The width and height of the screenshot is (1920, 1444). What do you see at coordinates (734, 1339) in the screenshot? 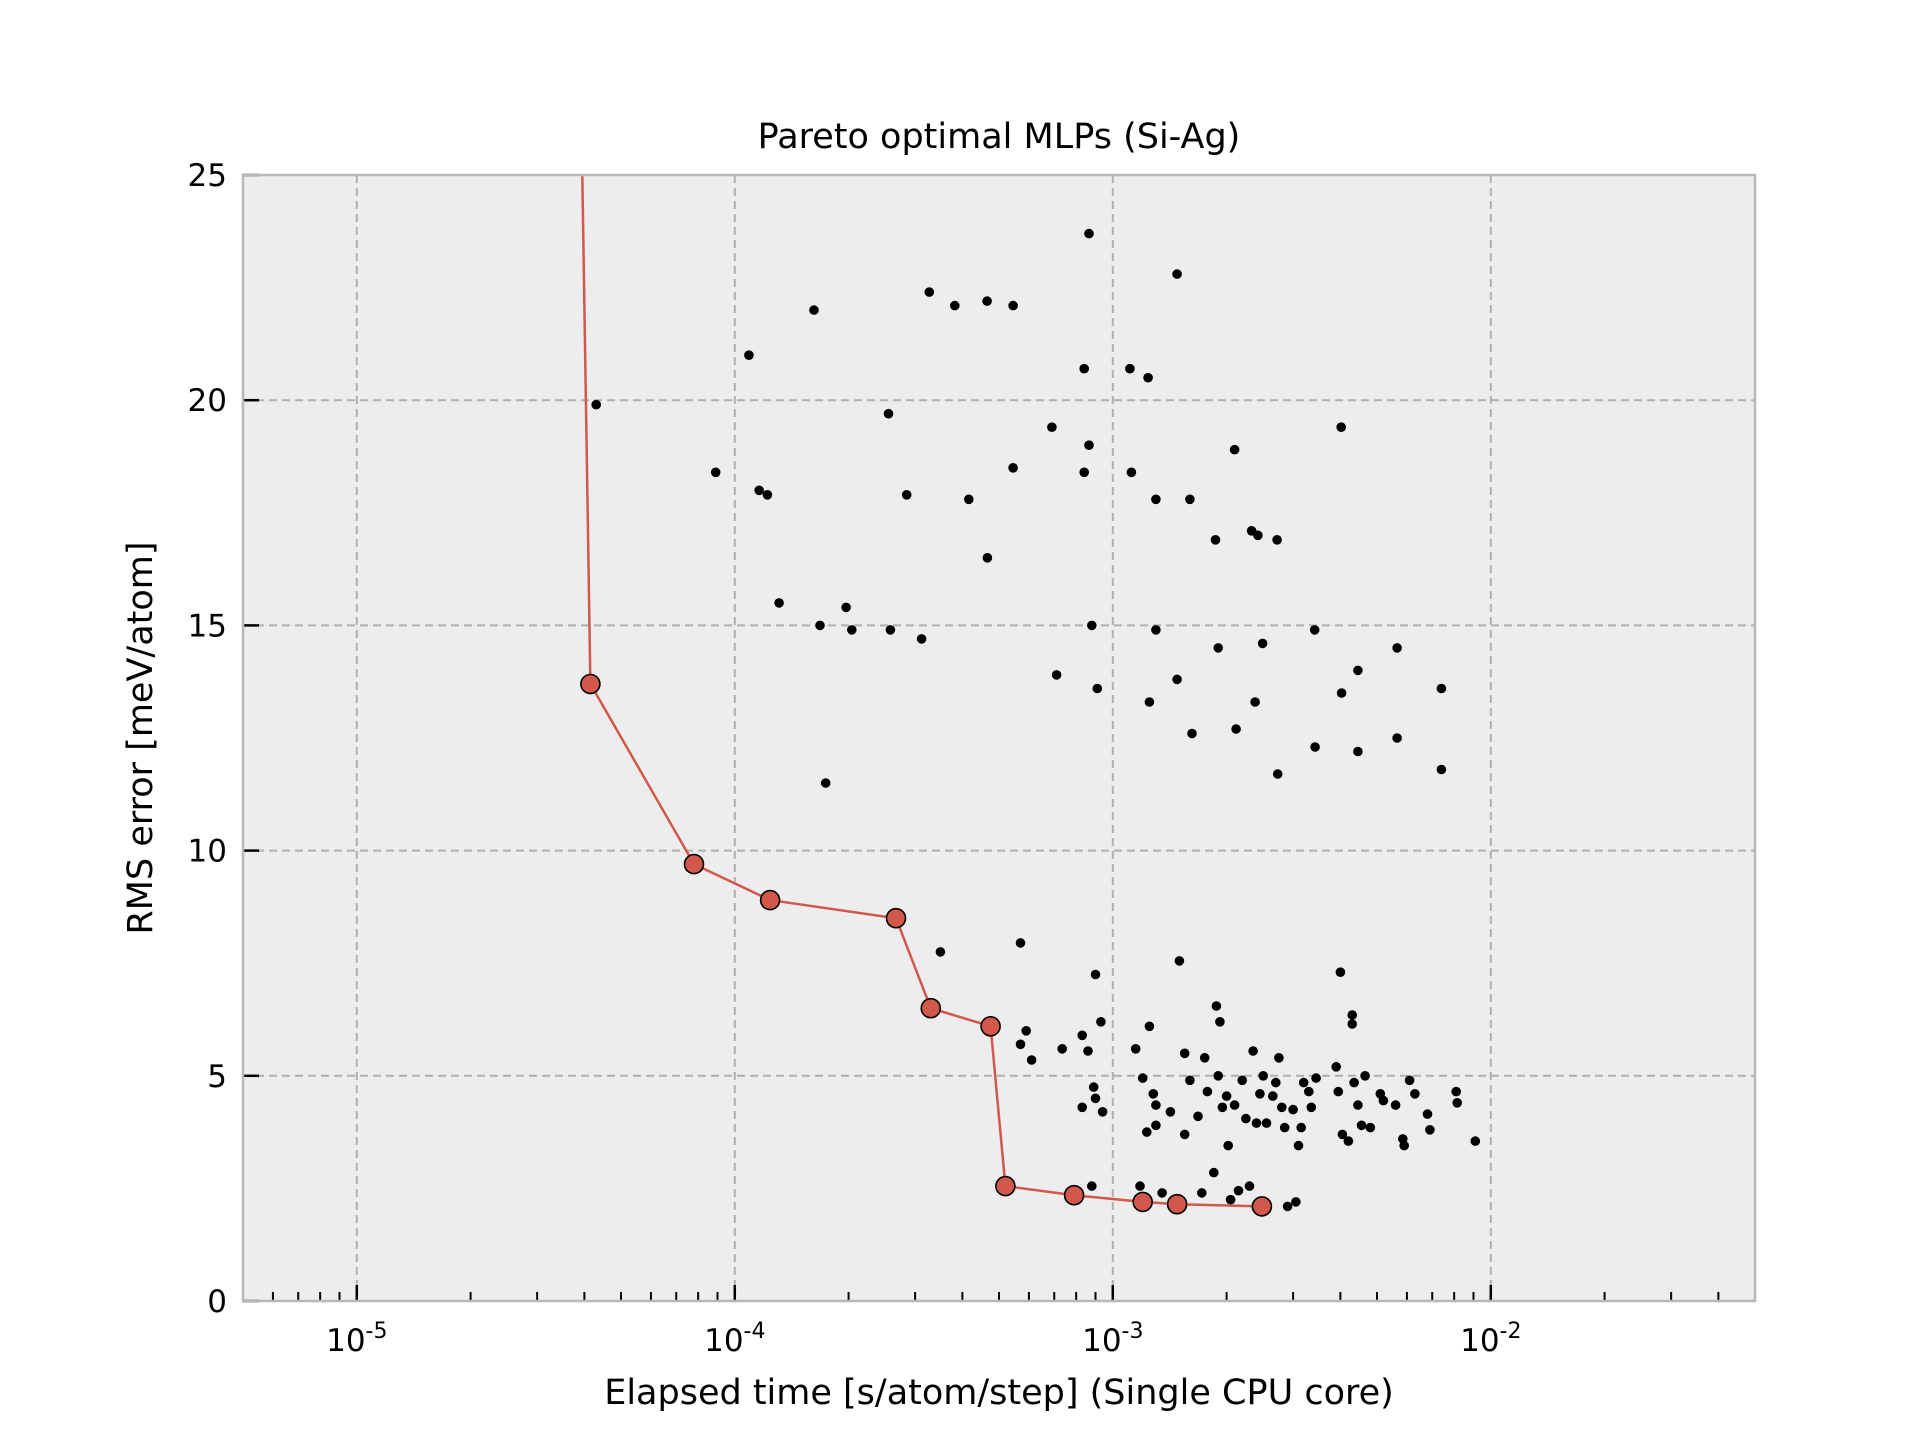
I see `x-tick-label: 10⁻⁴` at bounding box center [734, 1339].